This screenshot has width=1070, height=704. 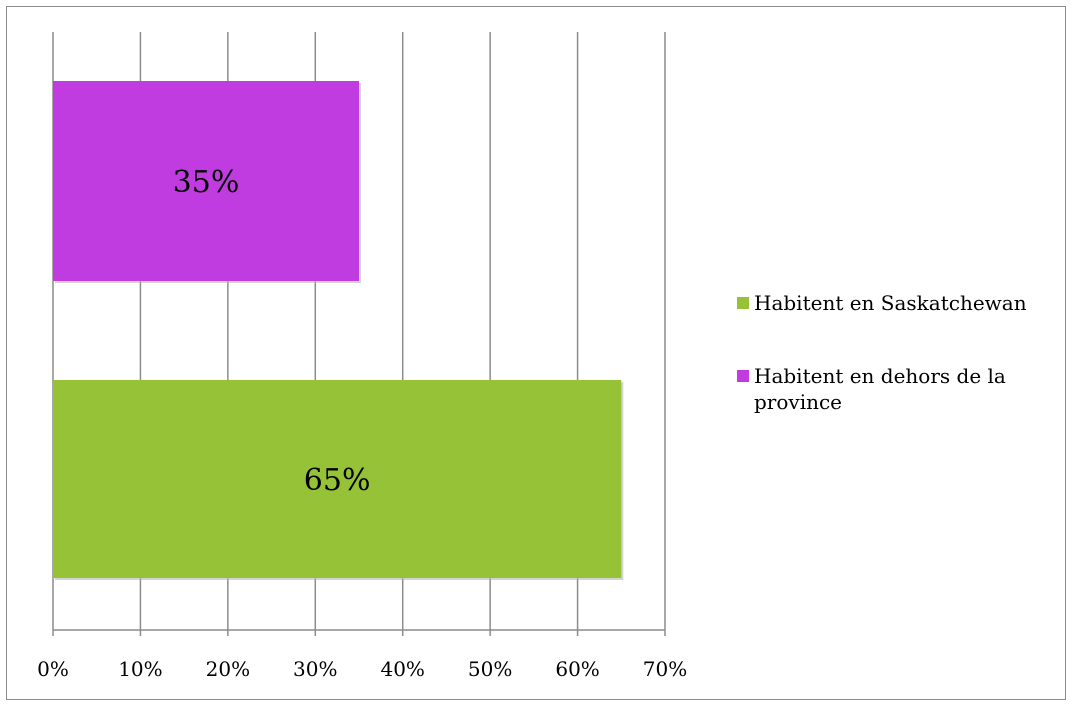 What do you see at coordinates (665, 669) in the screenshot?
I see `x-tick-label: 70%` at bounding box center [665, 669].